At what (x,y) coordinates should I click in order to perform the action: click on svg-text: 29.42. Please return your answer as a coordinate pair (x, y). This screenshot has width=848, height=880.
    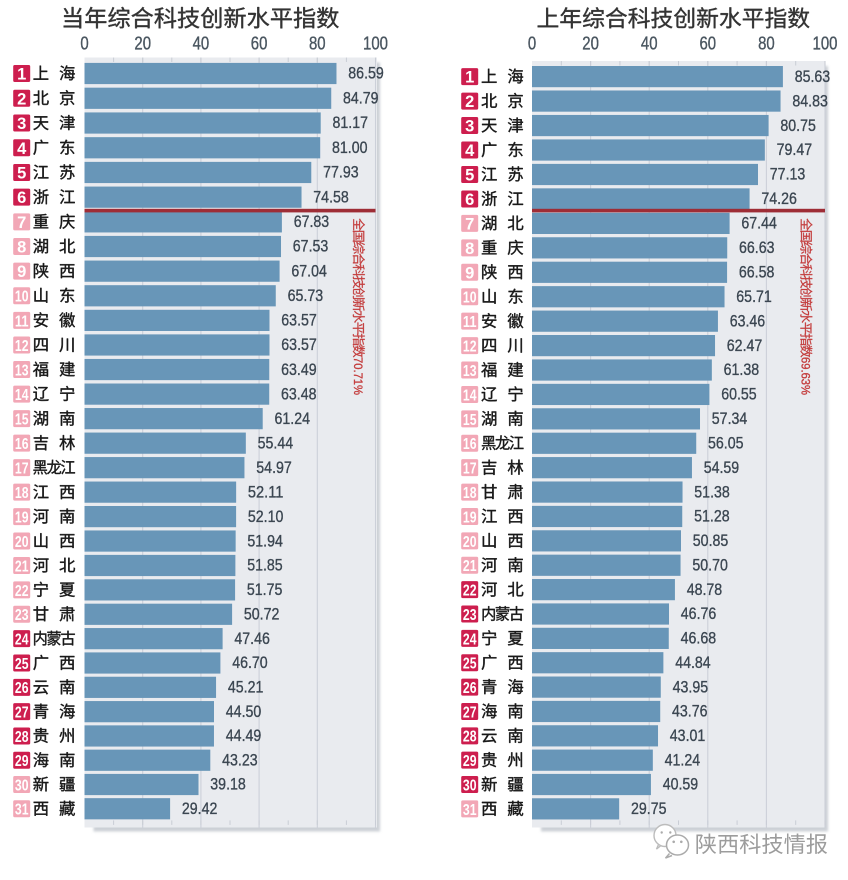
    Looking at the image, I should click on (200, 808).